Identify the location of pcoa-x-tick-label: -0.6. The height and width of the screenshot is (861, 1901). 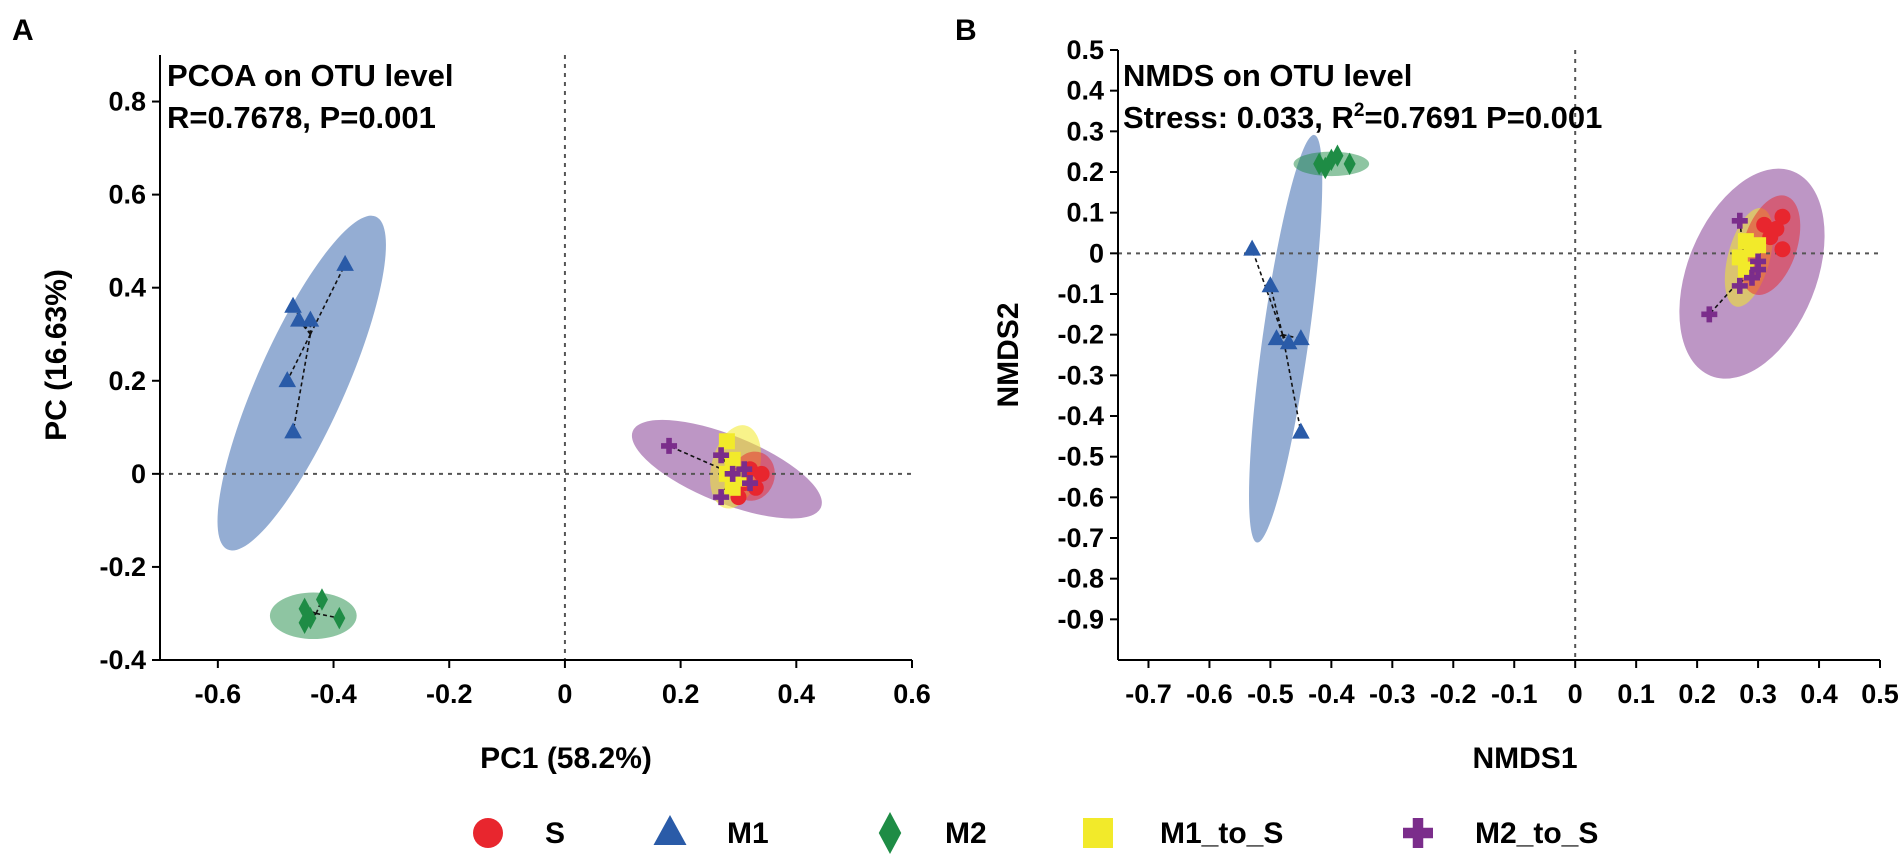
(218, 694).